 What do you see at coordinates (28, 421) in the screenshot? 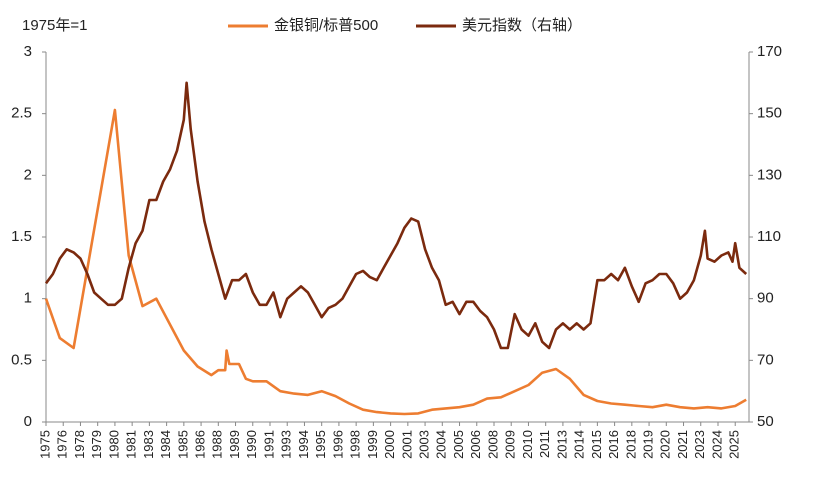
I see `y-tick-label: 0` at bounding box center [28, 421].